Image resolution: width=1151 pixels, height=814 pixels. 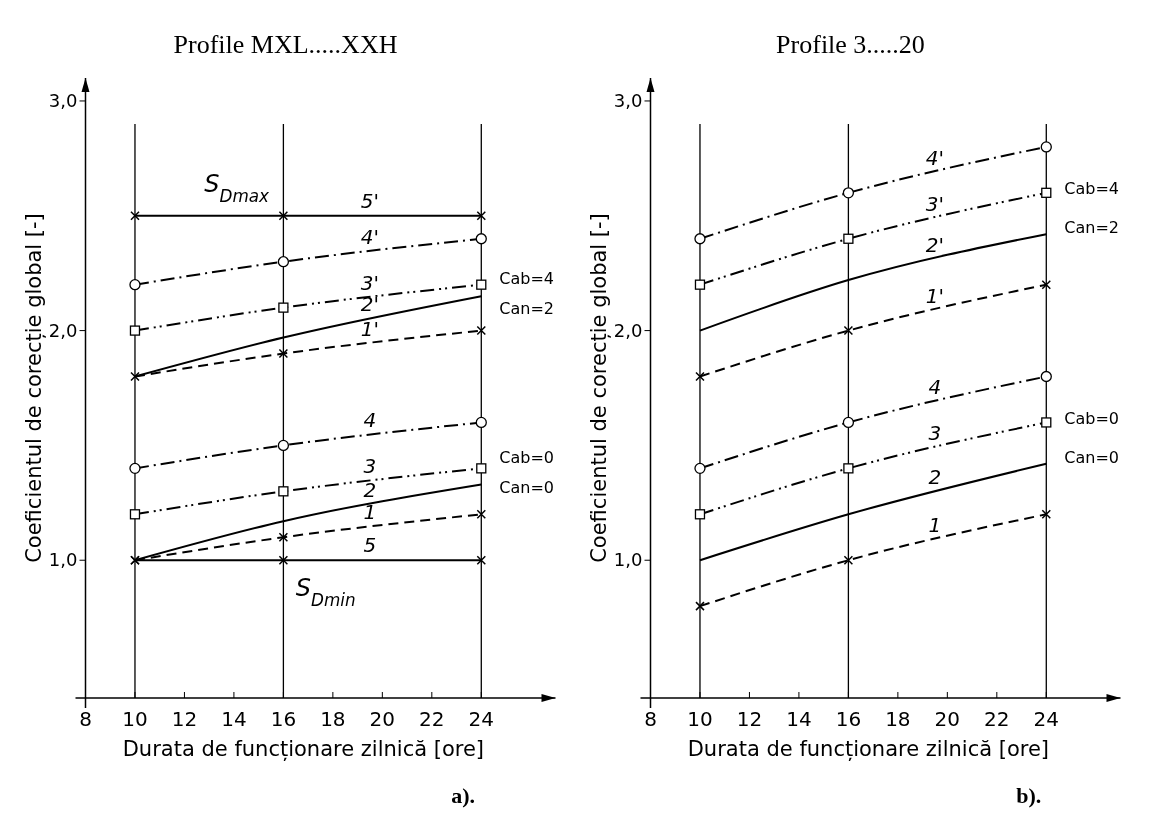 I want to click on annotation: S$_{Dmin}$, so click(x=325, y=592).